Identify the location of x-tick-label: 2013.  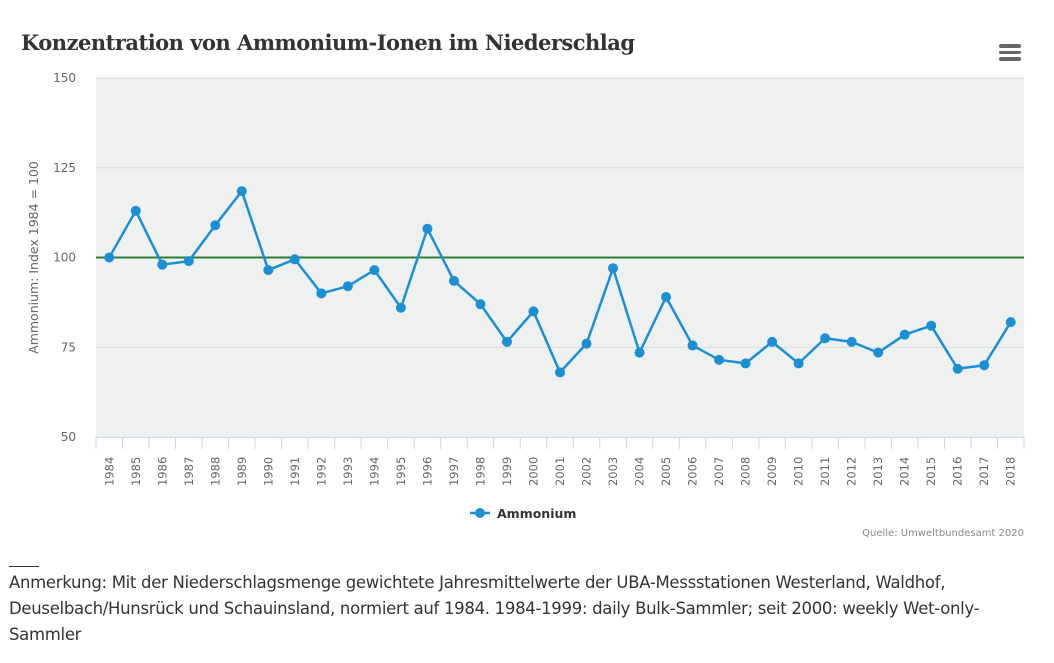
(878, 471).